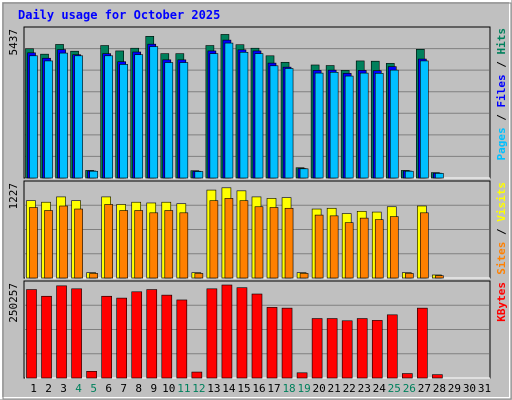  Describe the element at coordinates (123, 388) in the screenshot. I see `x-tick-label: 7` at that location.